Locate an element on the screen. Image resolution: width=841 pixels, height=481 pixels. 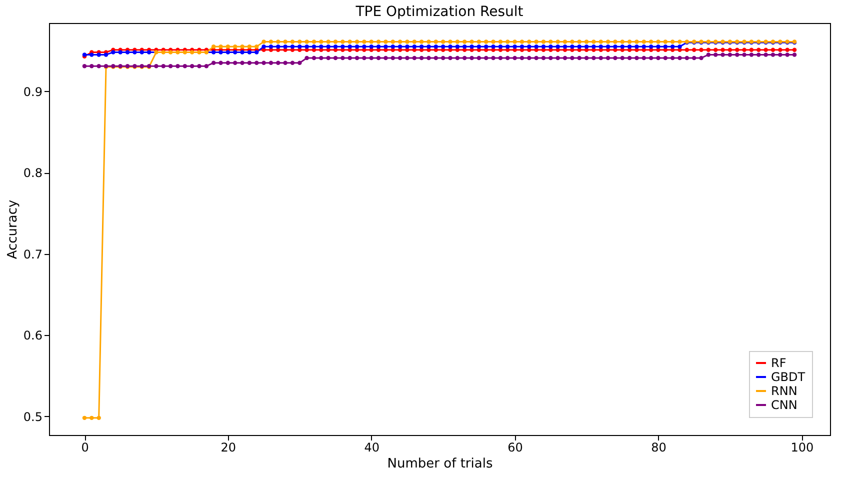
y-tick-label: 0.5 is located at coordinates (32, 417).